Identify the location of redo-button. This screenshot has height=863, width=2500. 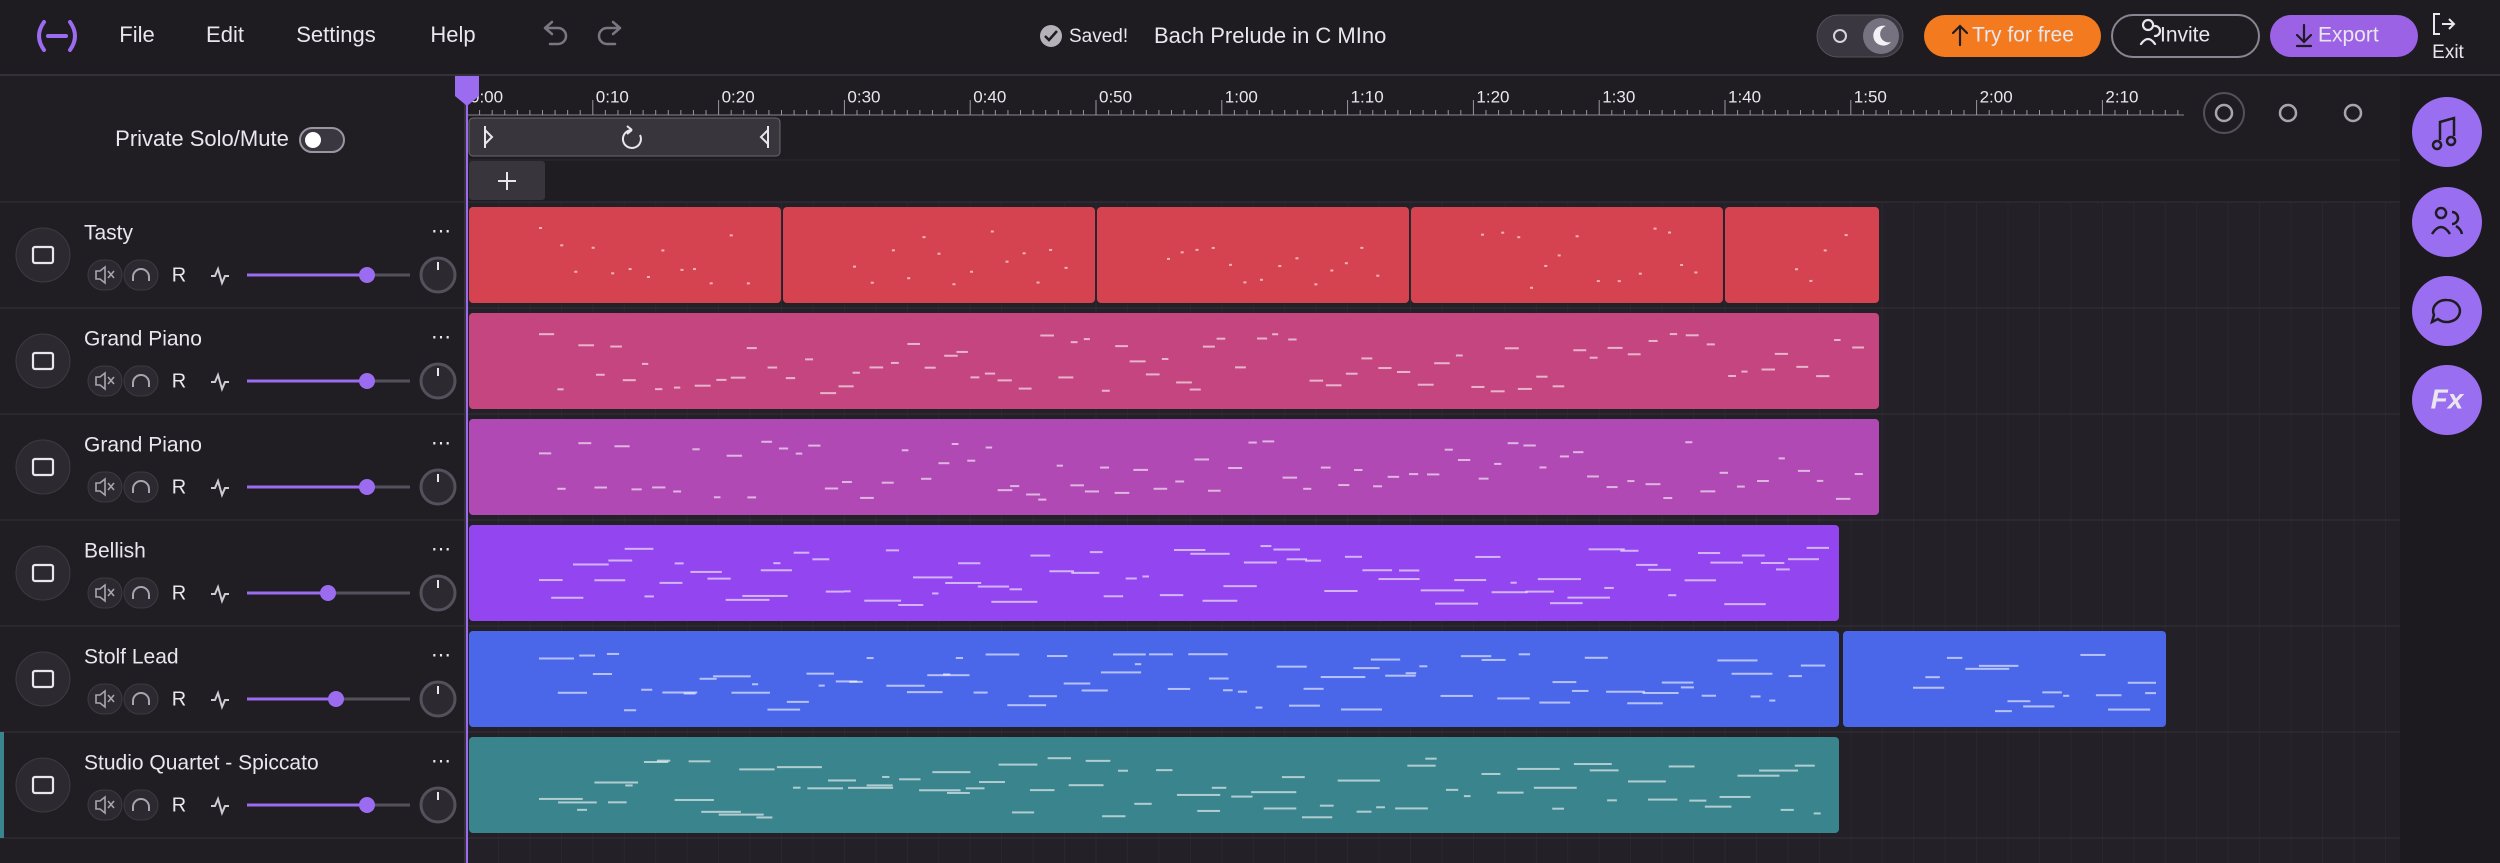
(609, 33).